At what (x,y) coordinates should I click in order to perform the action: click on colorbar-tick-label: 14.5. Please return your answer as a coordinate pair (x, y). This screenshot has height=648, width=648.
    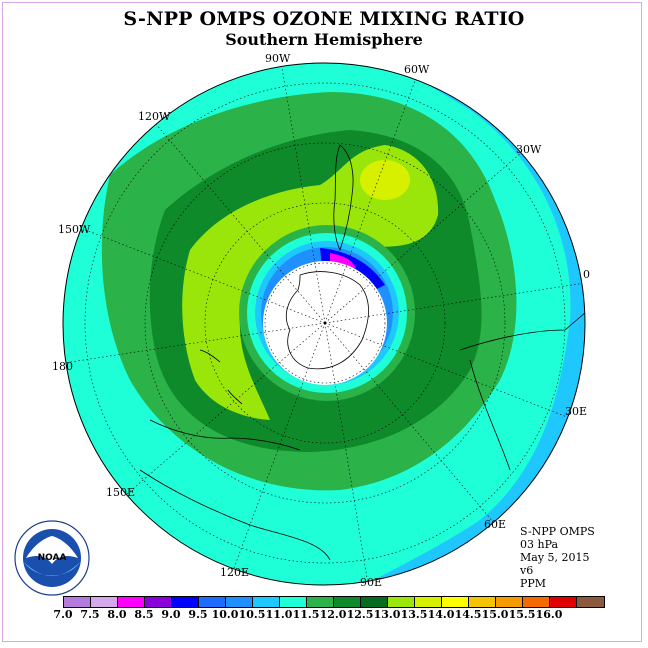
    Looking at the image, I should click on (468, 614).